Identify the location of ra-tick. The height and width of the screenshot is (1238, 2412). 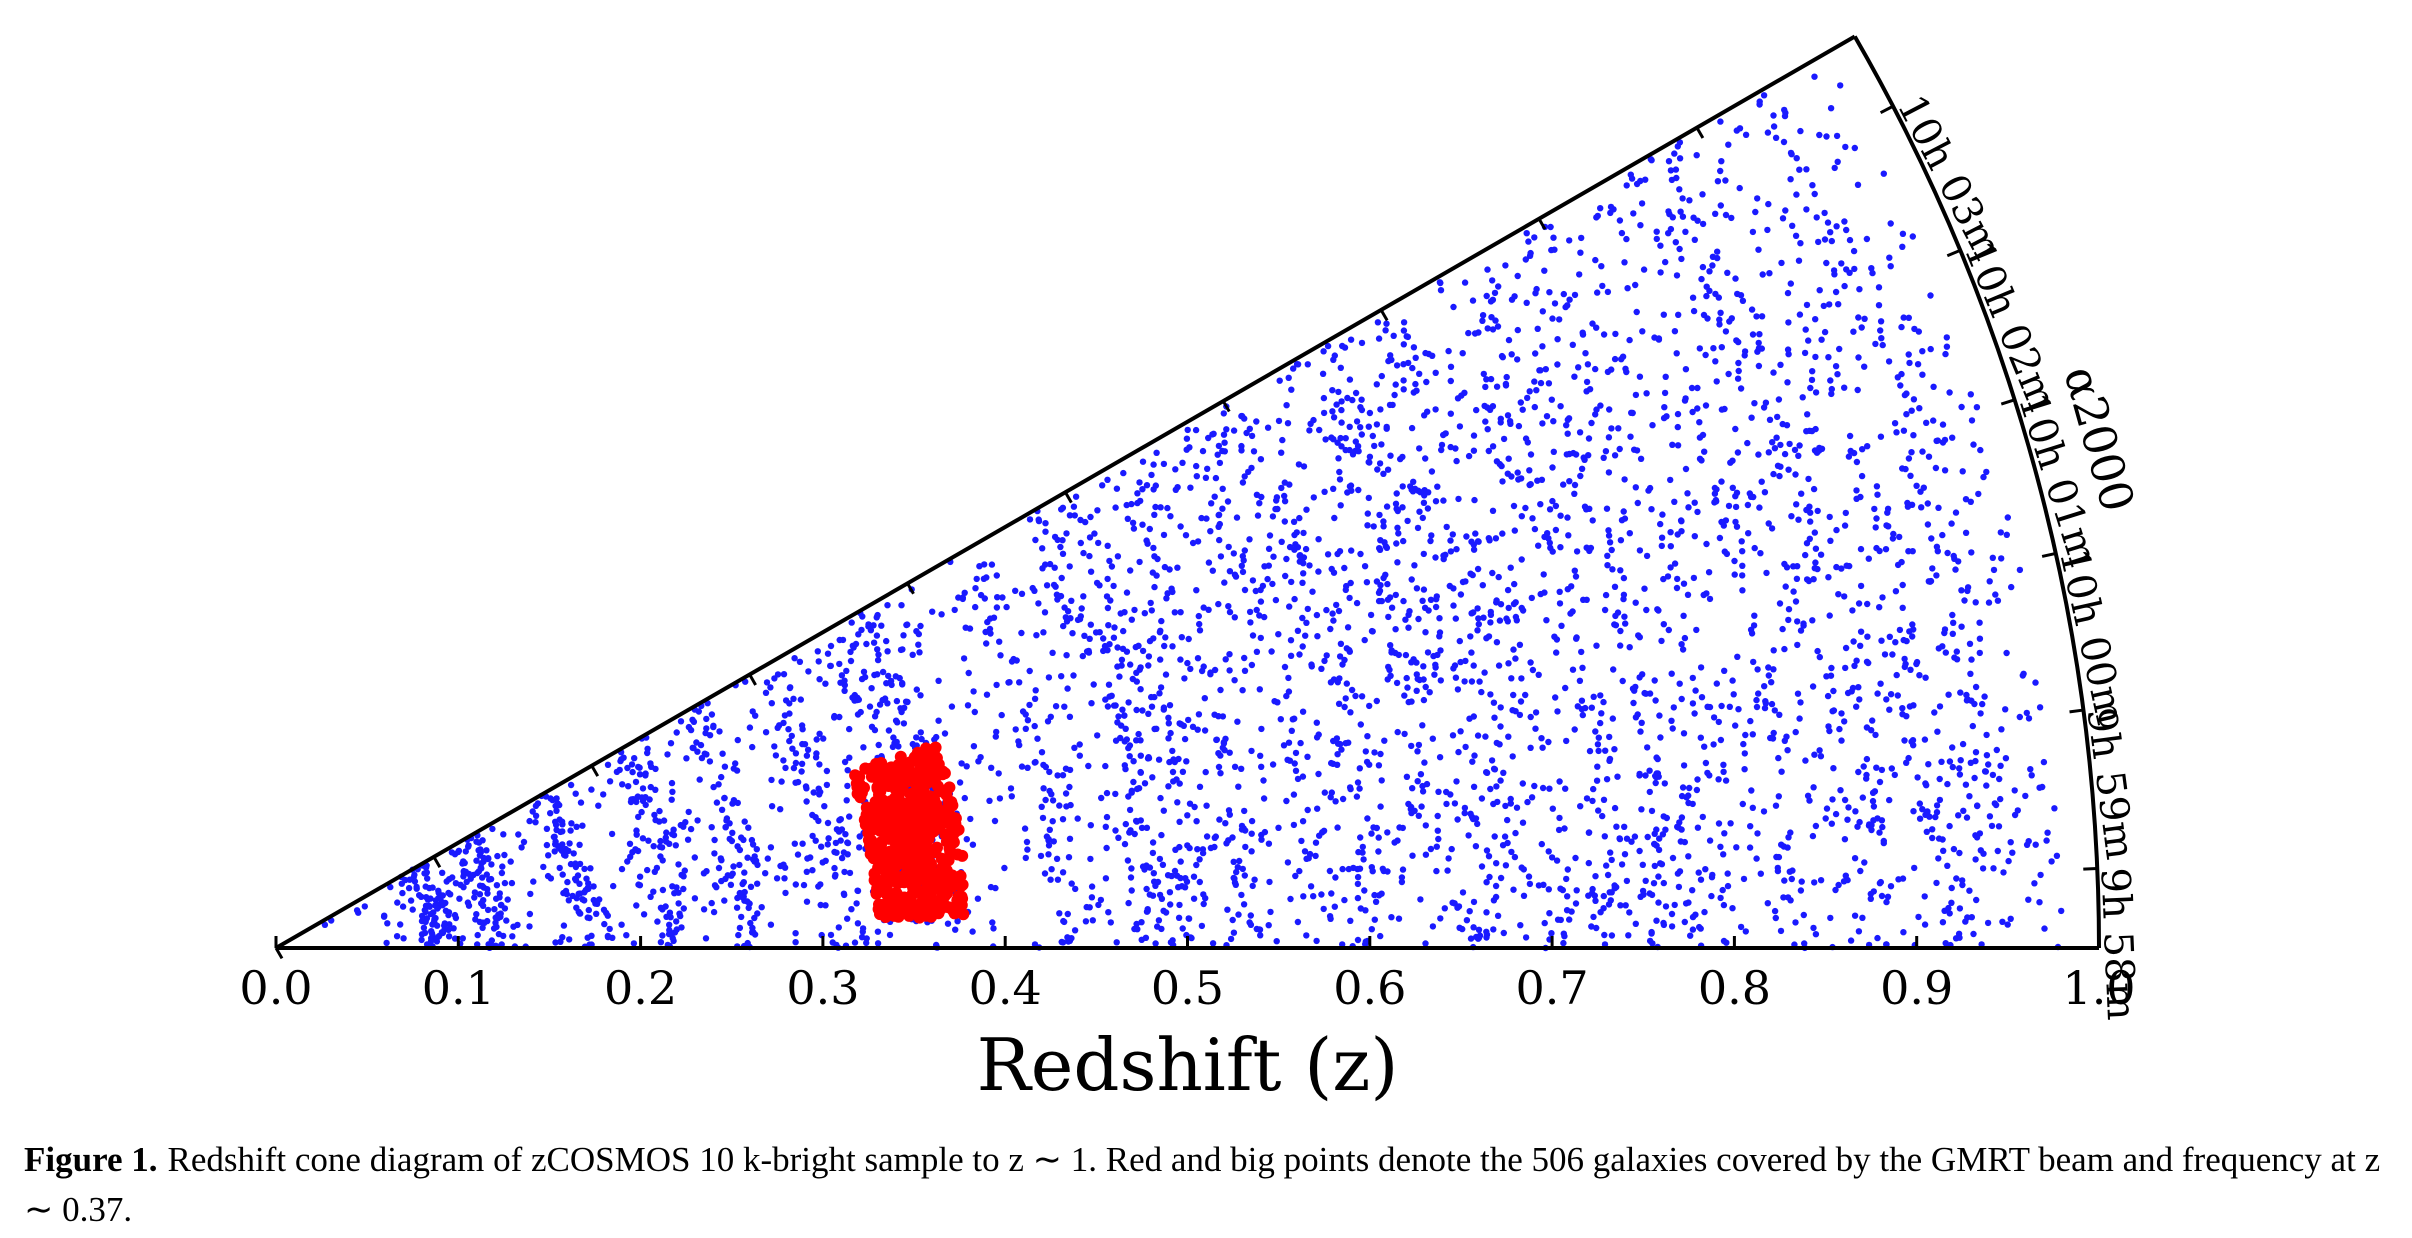
(1953, 253).